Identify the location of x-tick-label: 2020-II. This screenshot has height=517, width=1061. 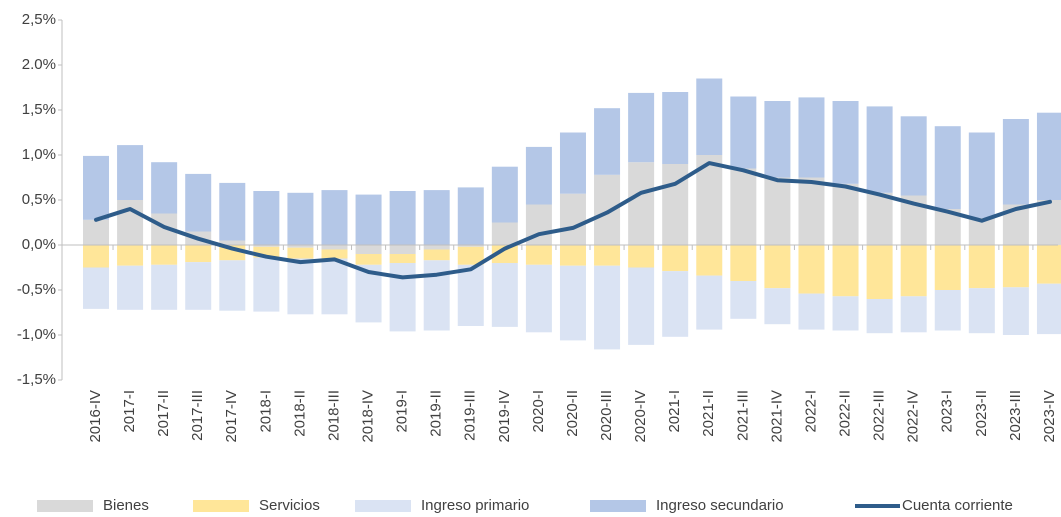
(572, 413).